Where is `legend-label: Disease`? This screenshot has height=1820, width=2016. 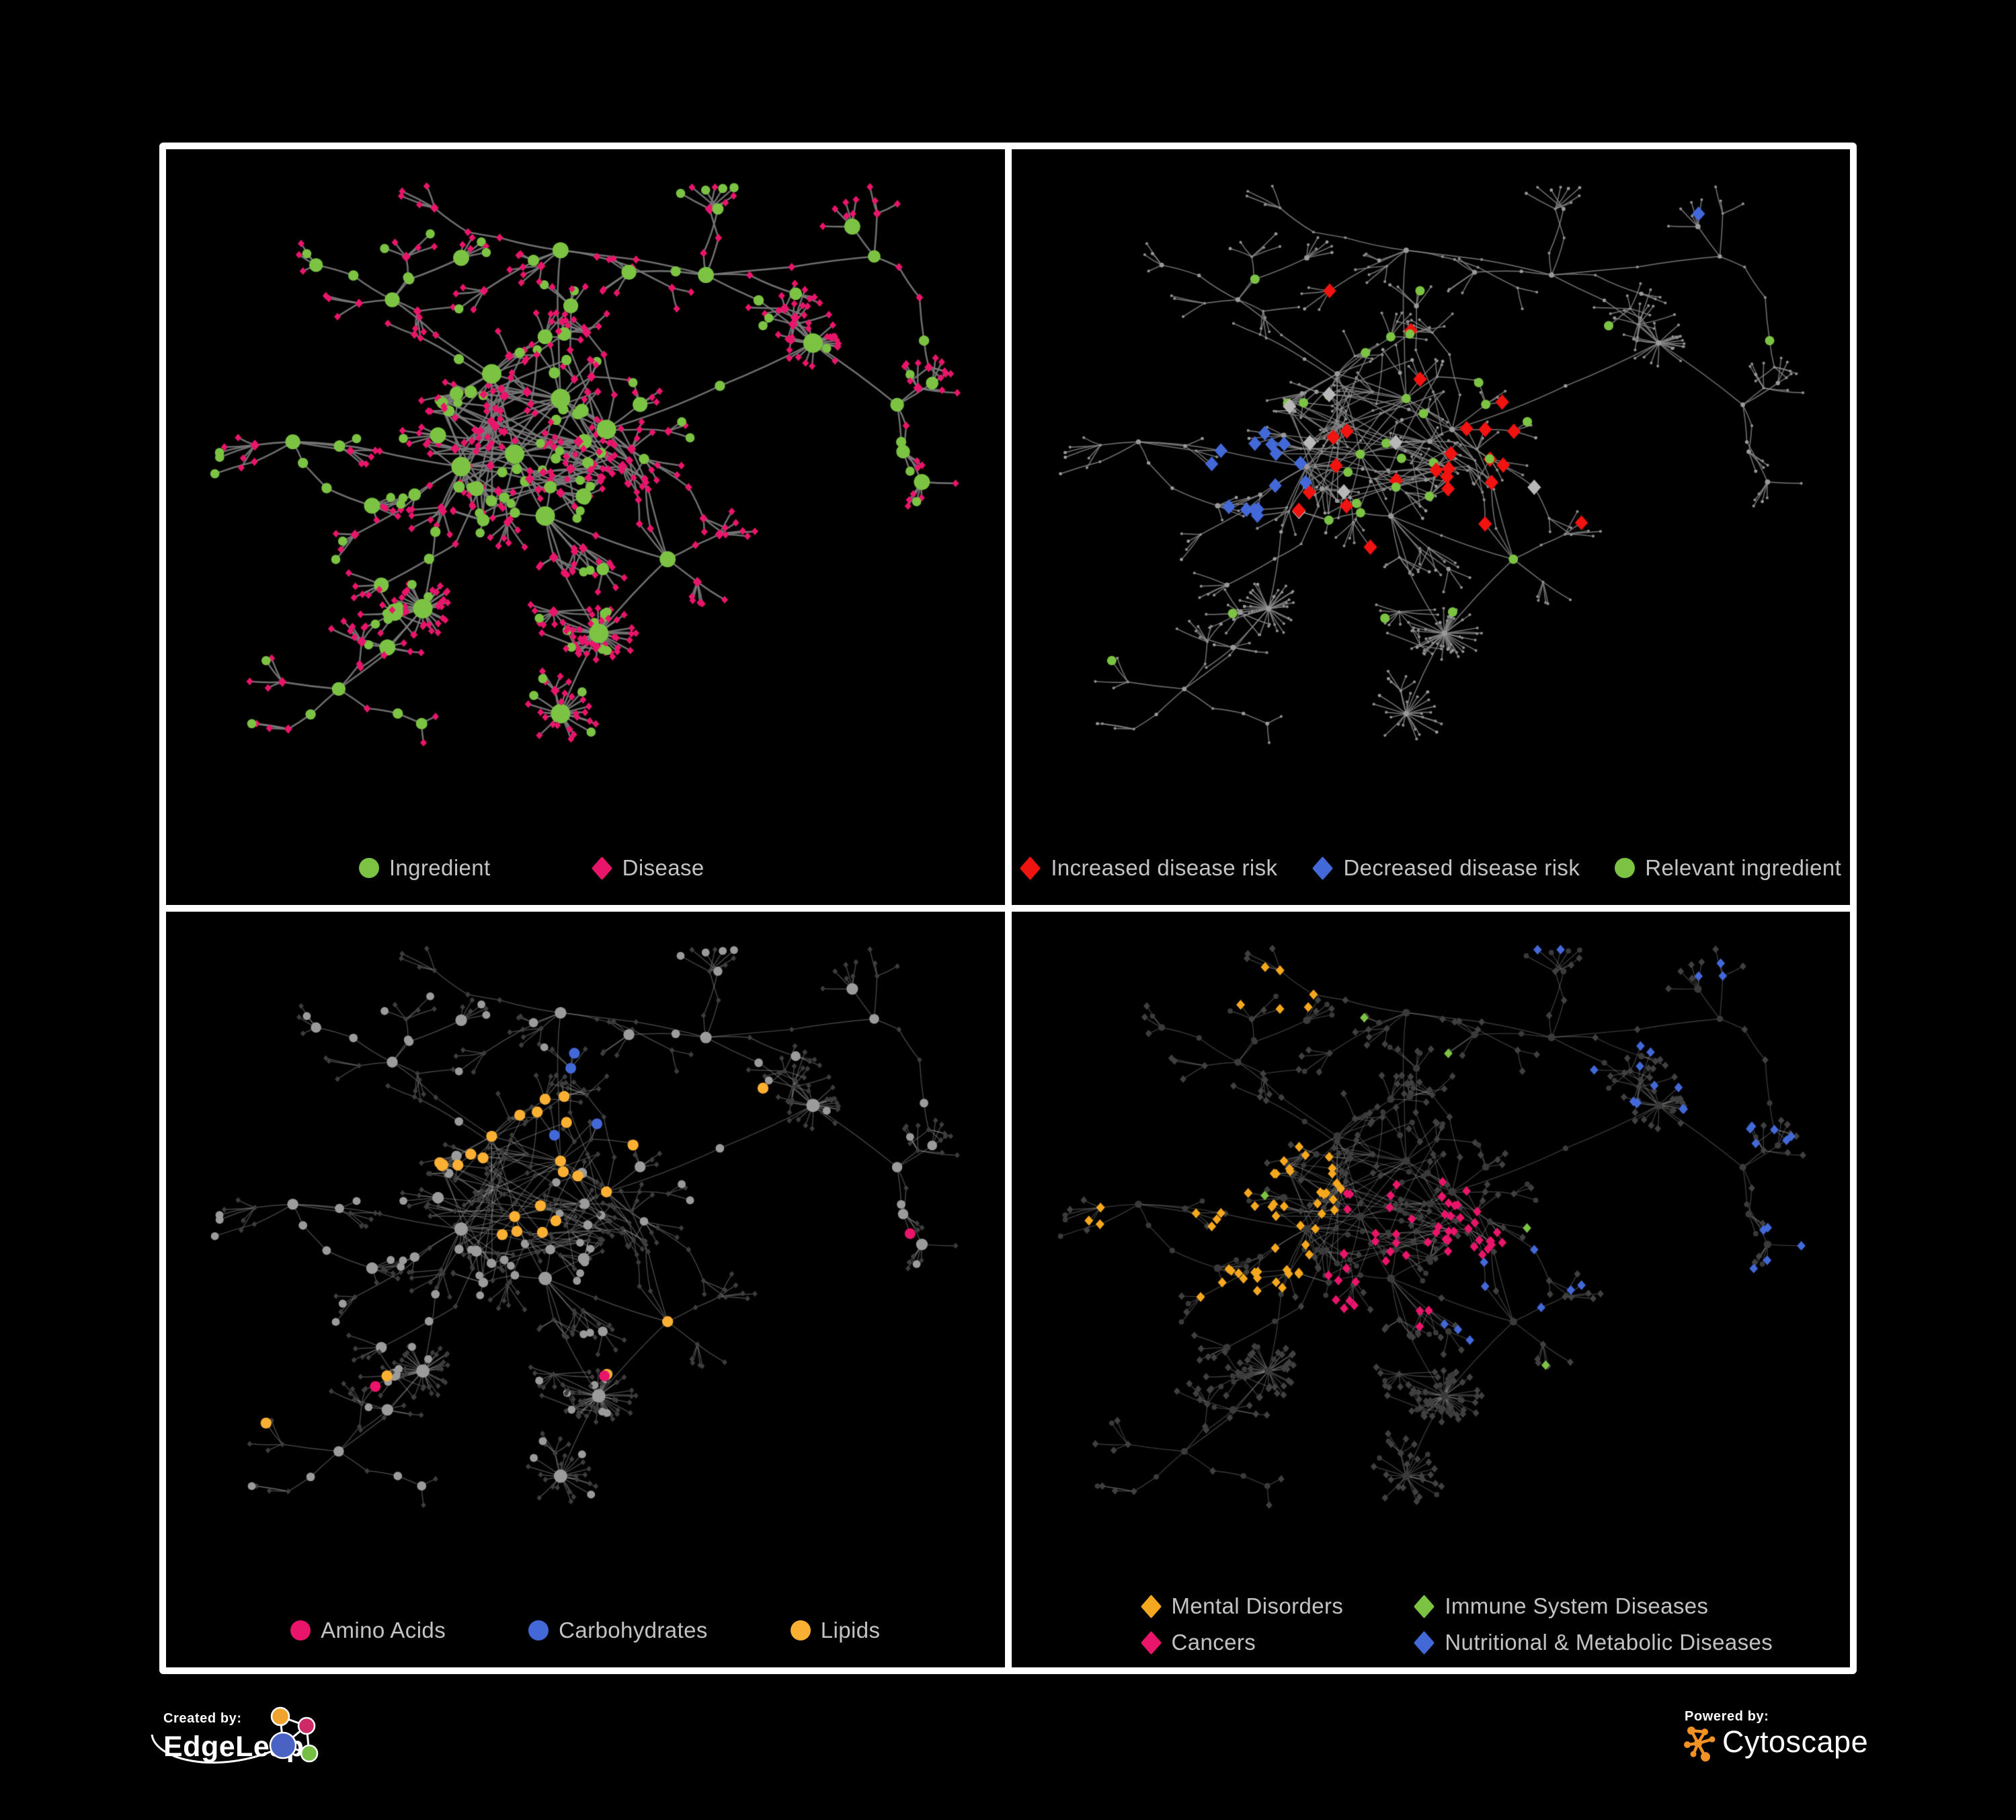
legend-label: Disease is located at coordinates (663, 867).